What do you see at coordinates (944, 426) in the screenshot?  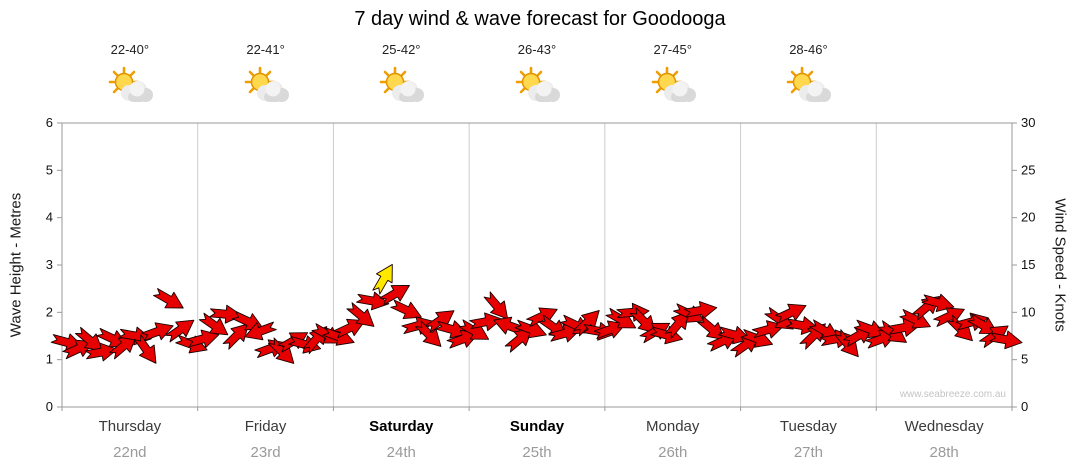 I see `day-name-label: Wednesday` at bounding box center [944, 426].